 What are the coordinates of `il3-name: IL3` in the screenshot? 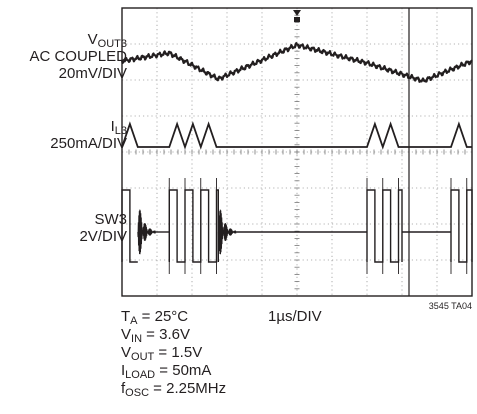 It's located at (118, 127).